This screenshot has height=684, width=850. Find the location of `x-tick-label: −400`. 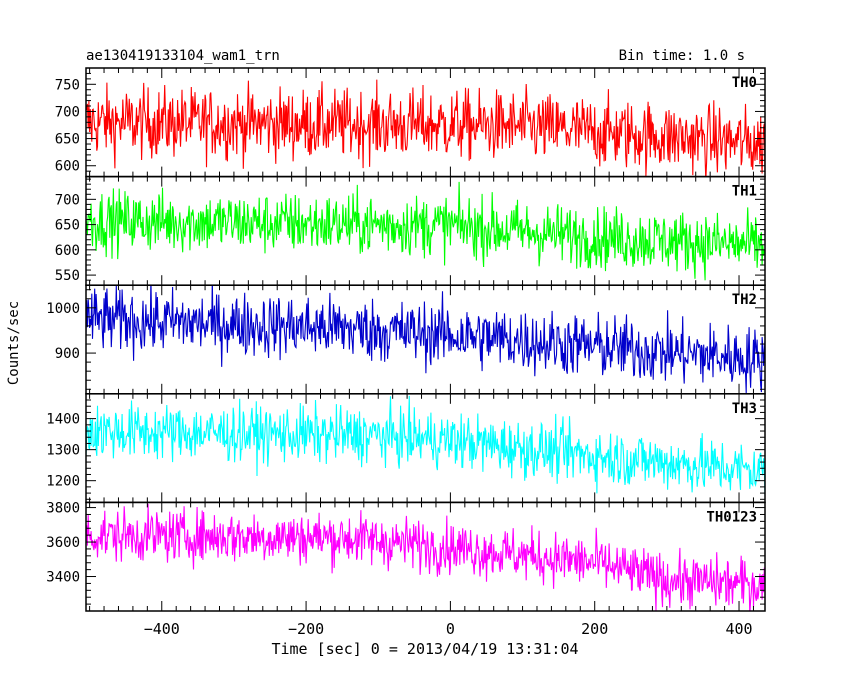

x-tick-label: −400 is located at coordinates (162, 629).